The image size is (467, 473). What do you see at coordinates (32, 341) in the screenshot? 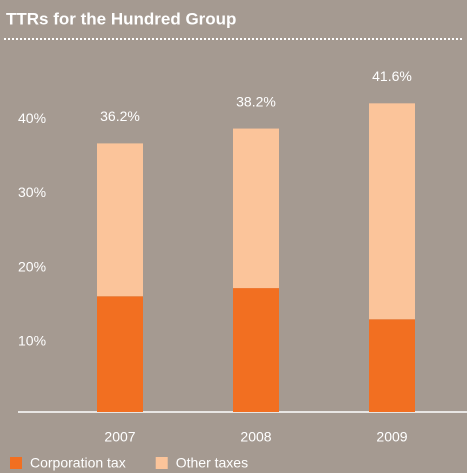
I see `y-tick-label: 10%` at bounding box center [32, 341].